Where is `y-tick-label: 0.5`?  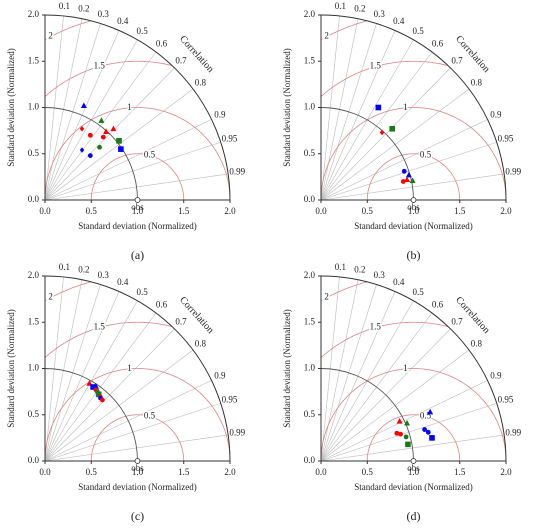
y-tick-label: 0.5 is located at coordinates (310, 414).